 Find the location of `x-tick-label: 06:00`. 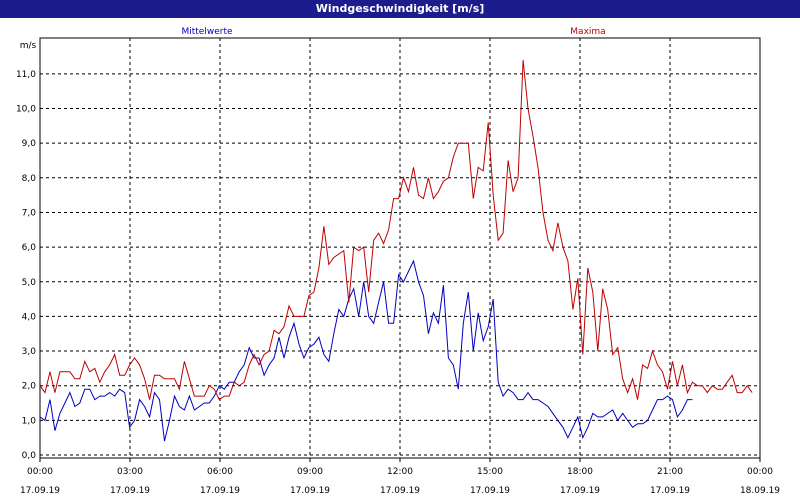

x-tick-label: 06:00 is located at coordinates (220, 472).